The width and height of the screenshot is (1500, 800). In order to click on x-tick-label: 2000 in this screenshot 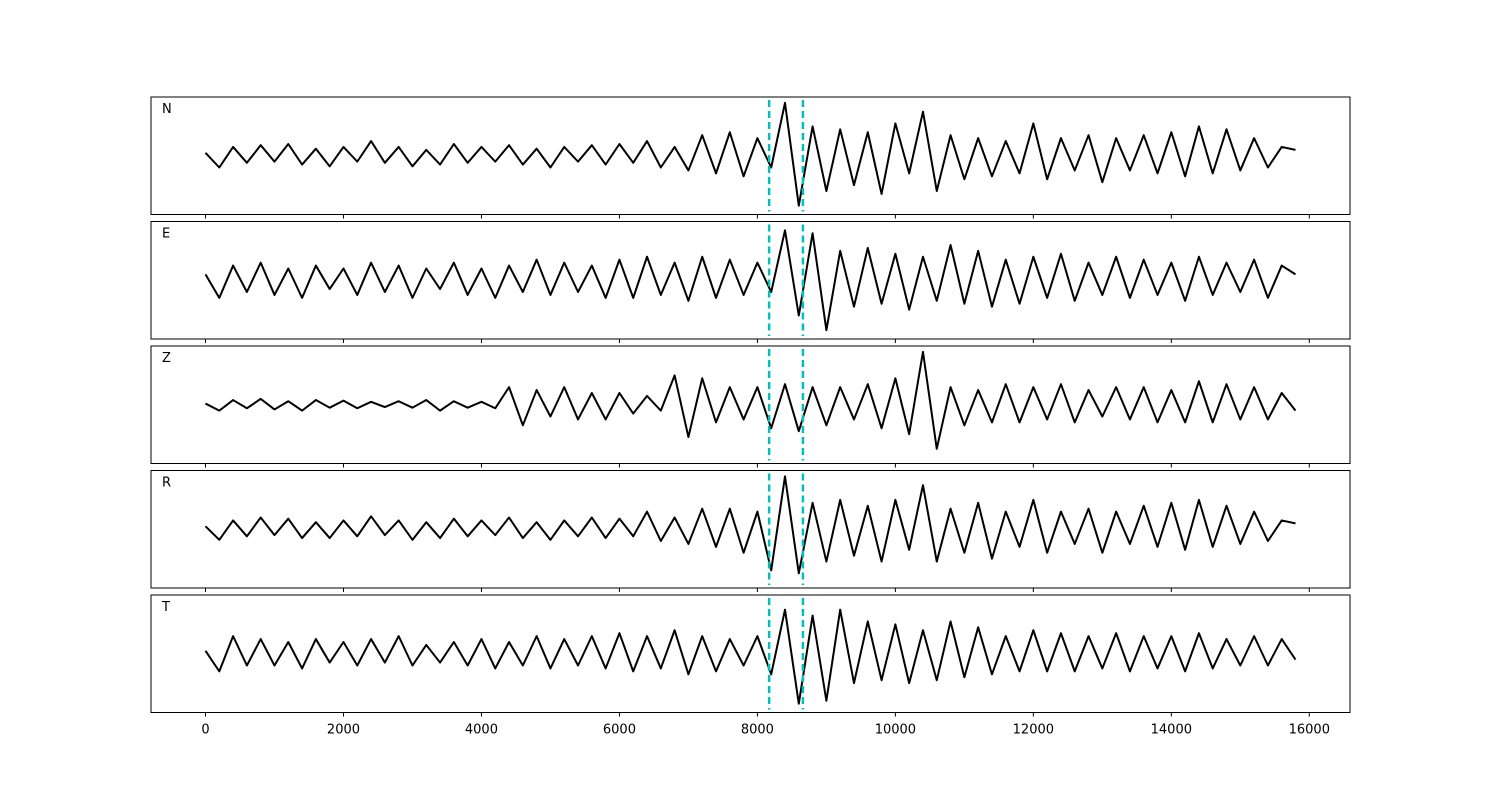, I will do `click(343, 730)`.